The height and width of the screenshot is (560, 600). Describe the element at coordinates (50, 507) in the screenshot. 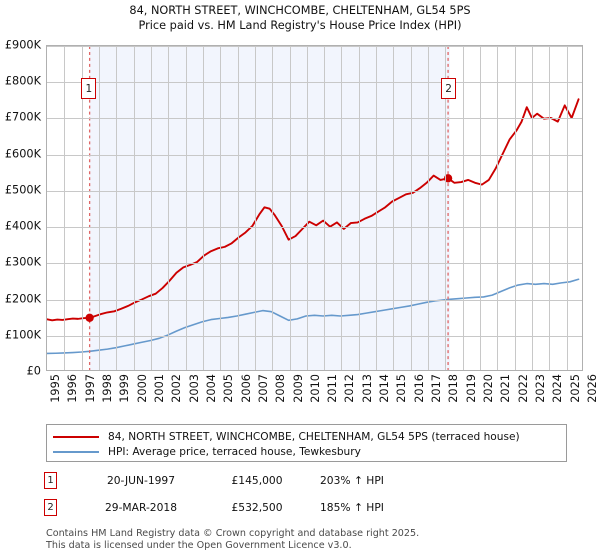

I see `transaction-badge-2: 2` at that location.